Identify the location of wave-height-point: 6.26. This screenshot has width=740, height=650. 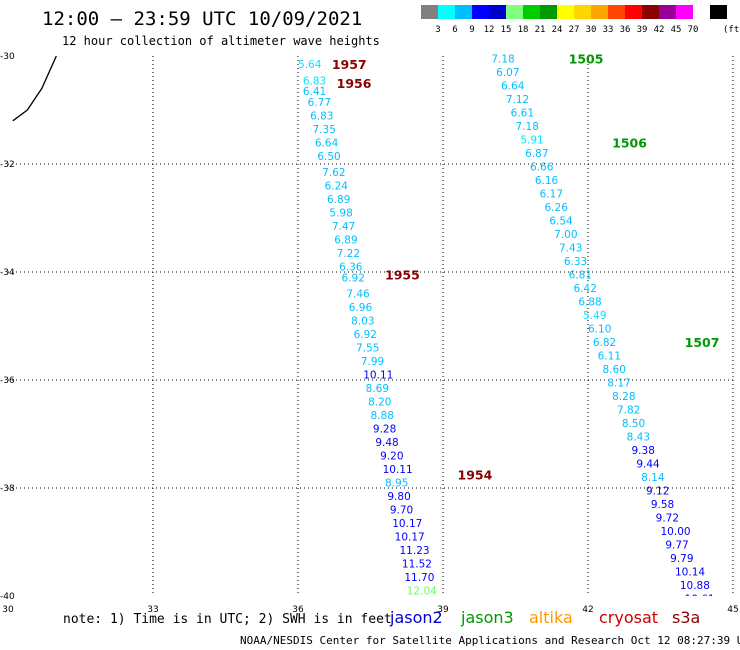
(557, 208).